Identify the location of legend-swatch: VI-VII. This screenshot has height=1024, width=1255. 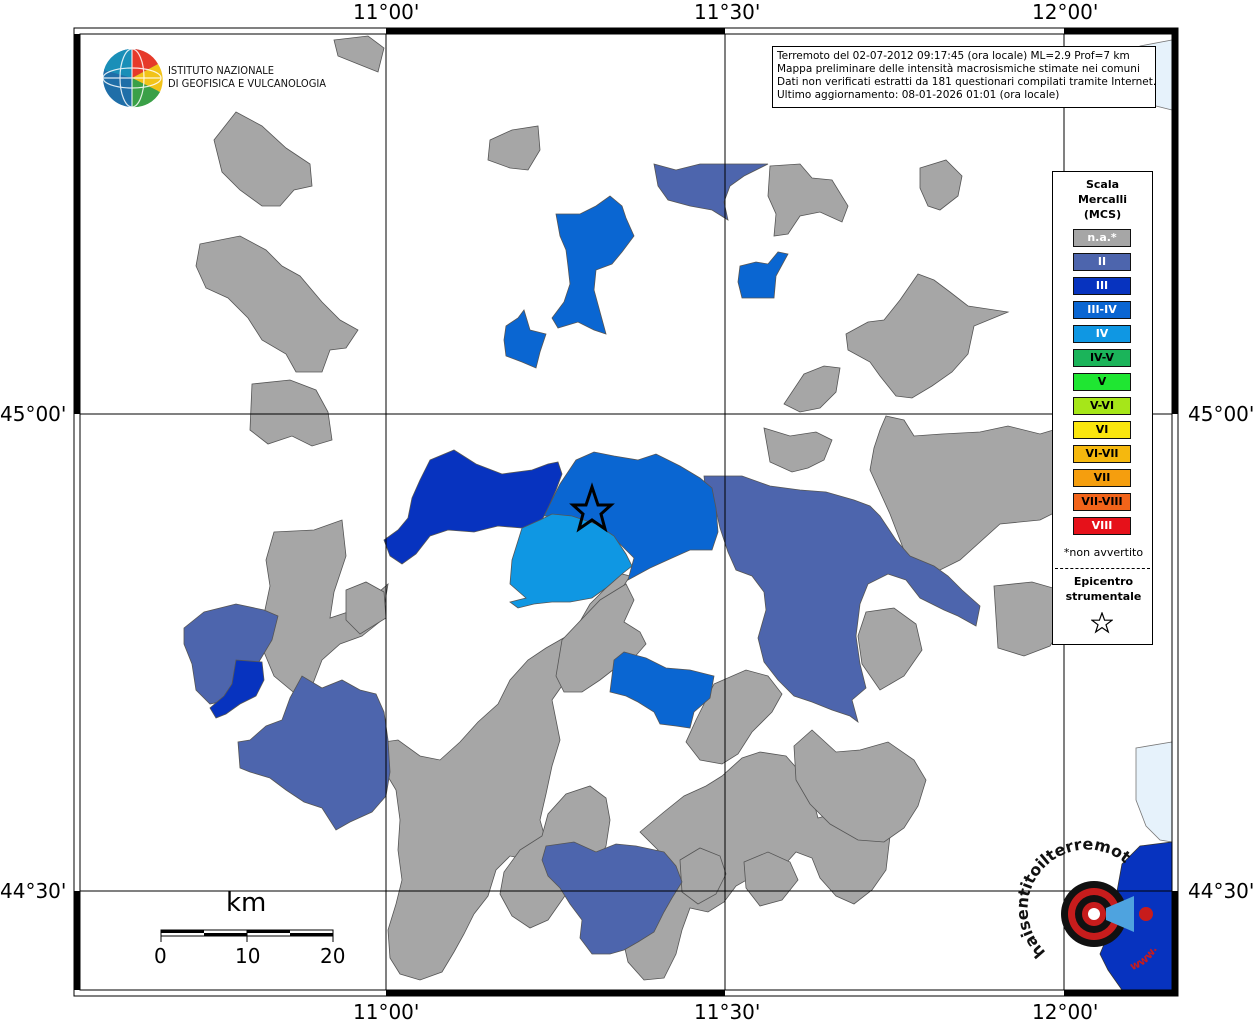
(1102, 454).